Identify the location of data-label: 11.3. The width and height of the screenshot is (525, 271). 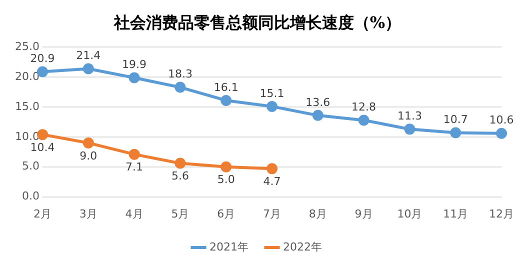
(409, 116).